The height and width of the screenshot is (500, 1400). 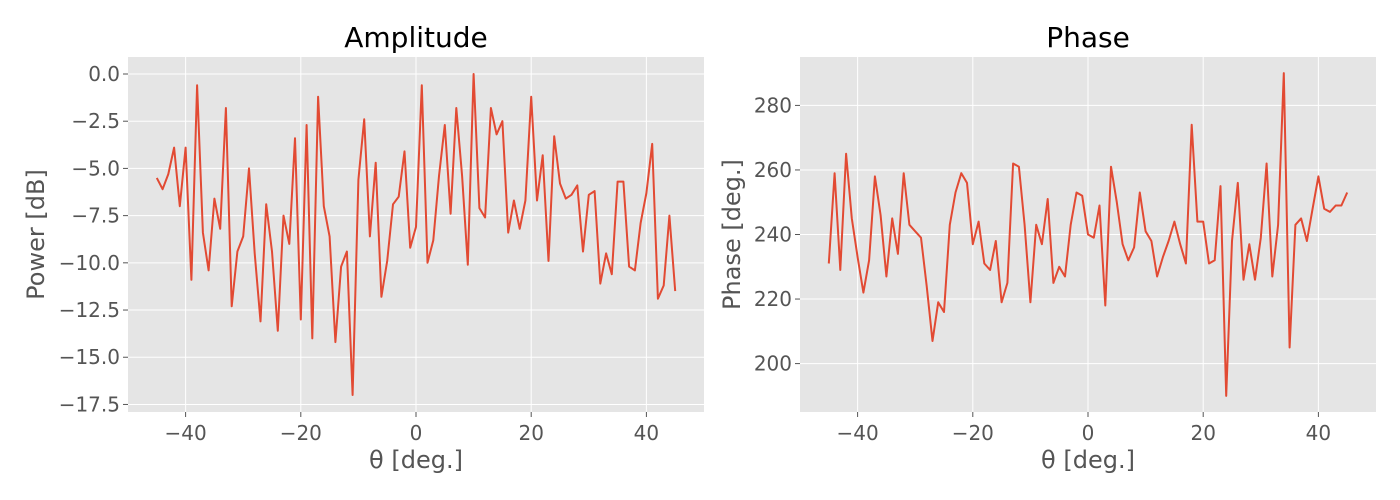 I want to click on y-tick-label: −17.5, so click(x=89, y=404).